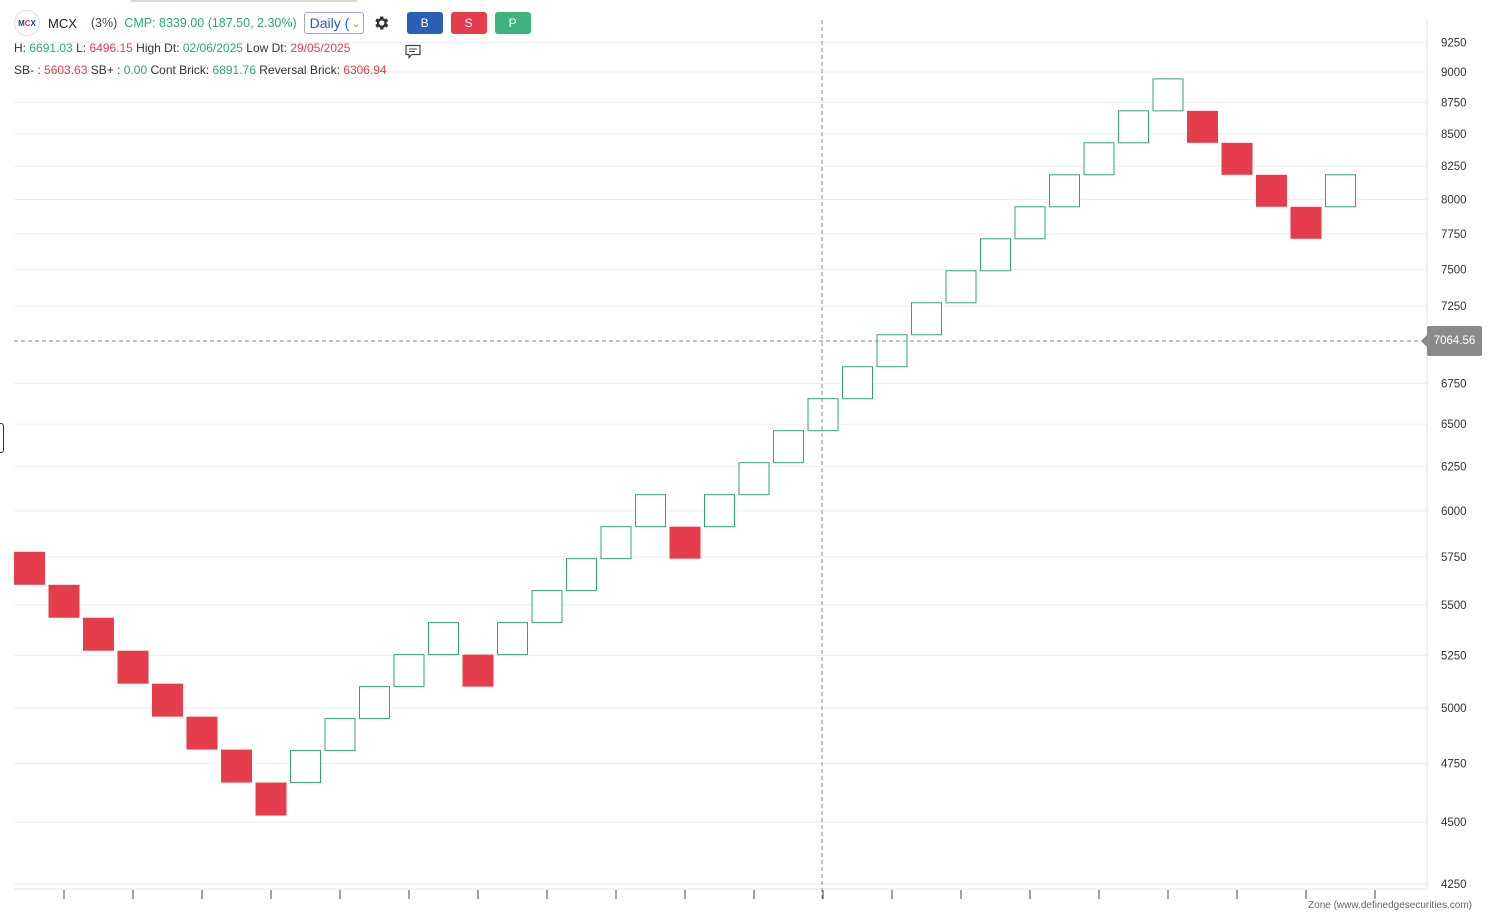 Image resolution: width=1491 pixels, height=917 pixels. Describe the element at coordinates (228, 23) in the screenshot. I see `cmp-value: 8339.00 (187.50, 2.30%)` at that location.